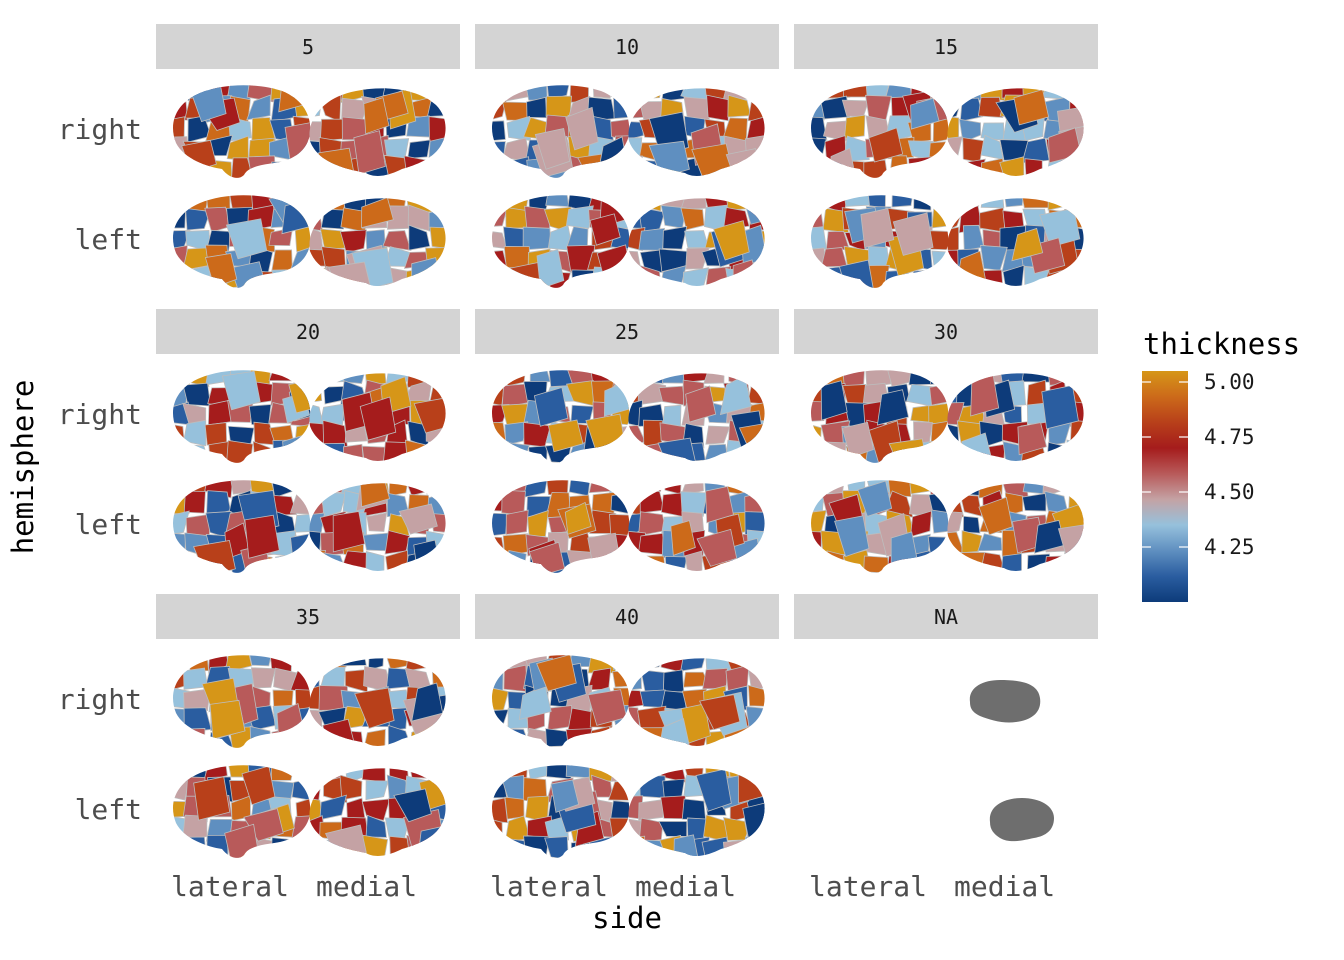 The height and width of the screenshot is (960, 1344). I want to click on legend-tick-label: 4.75, so click(1229, 437).